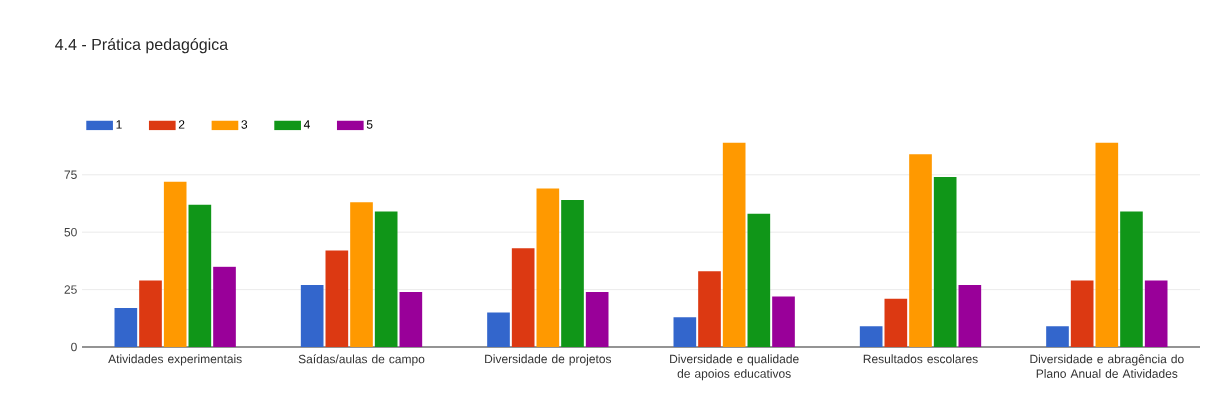 The image size is (1220, 412). I want to click on legend-label: 4, so click(306, 124).